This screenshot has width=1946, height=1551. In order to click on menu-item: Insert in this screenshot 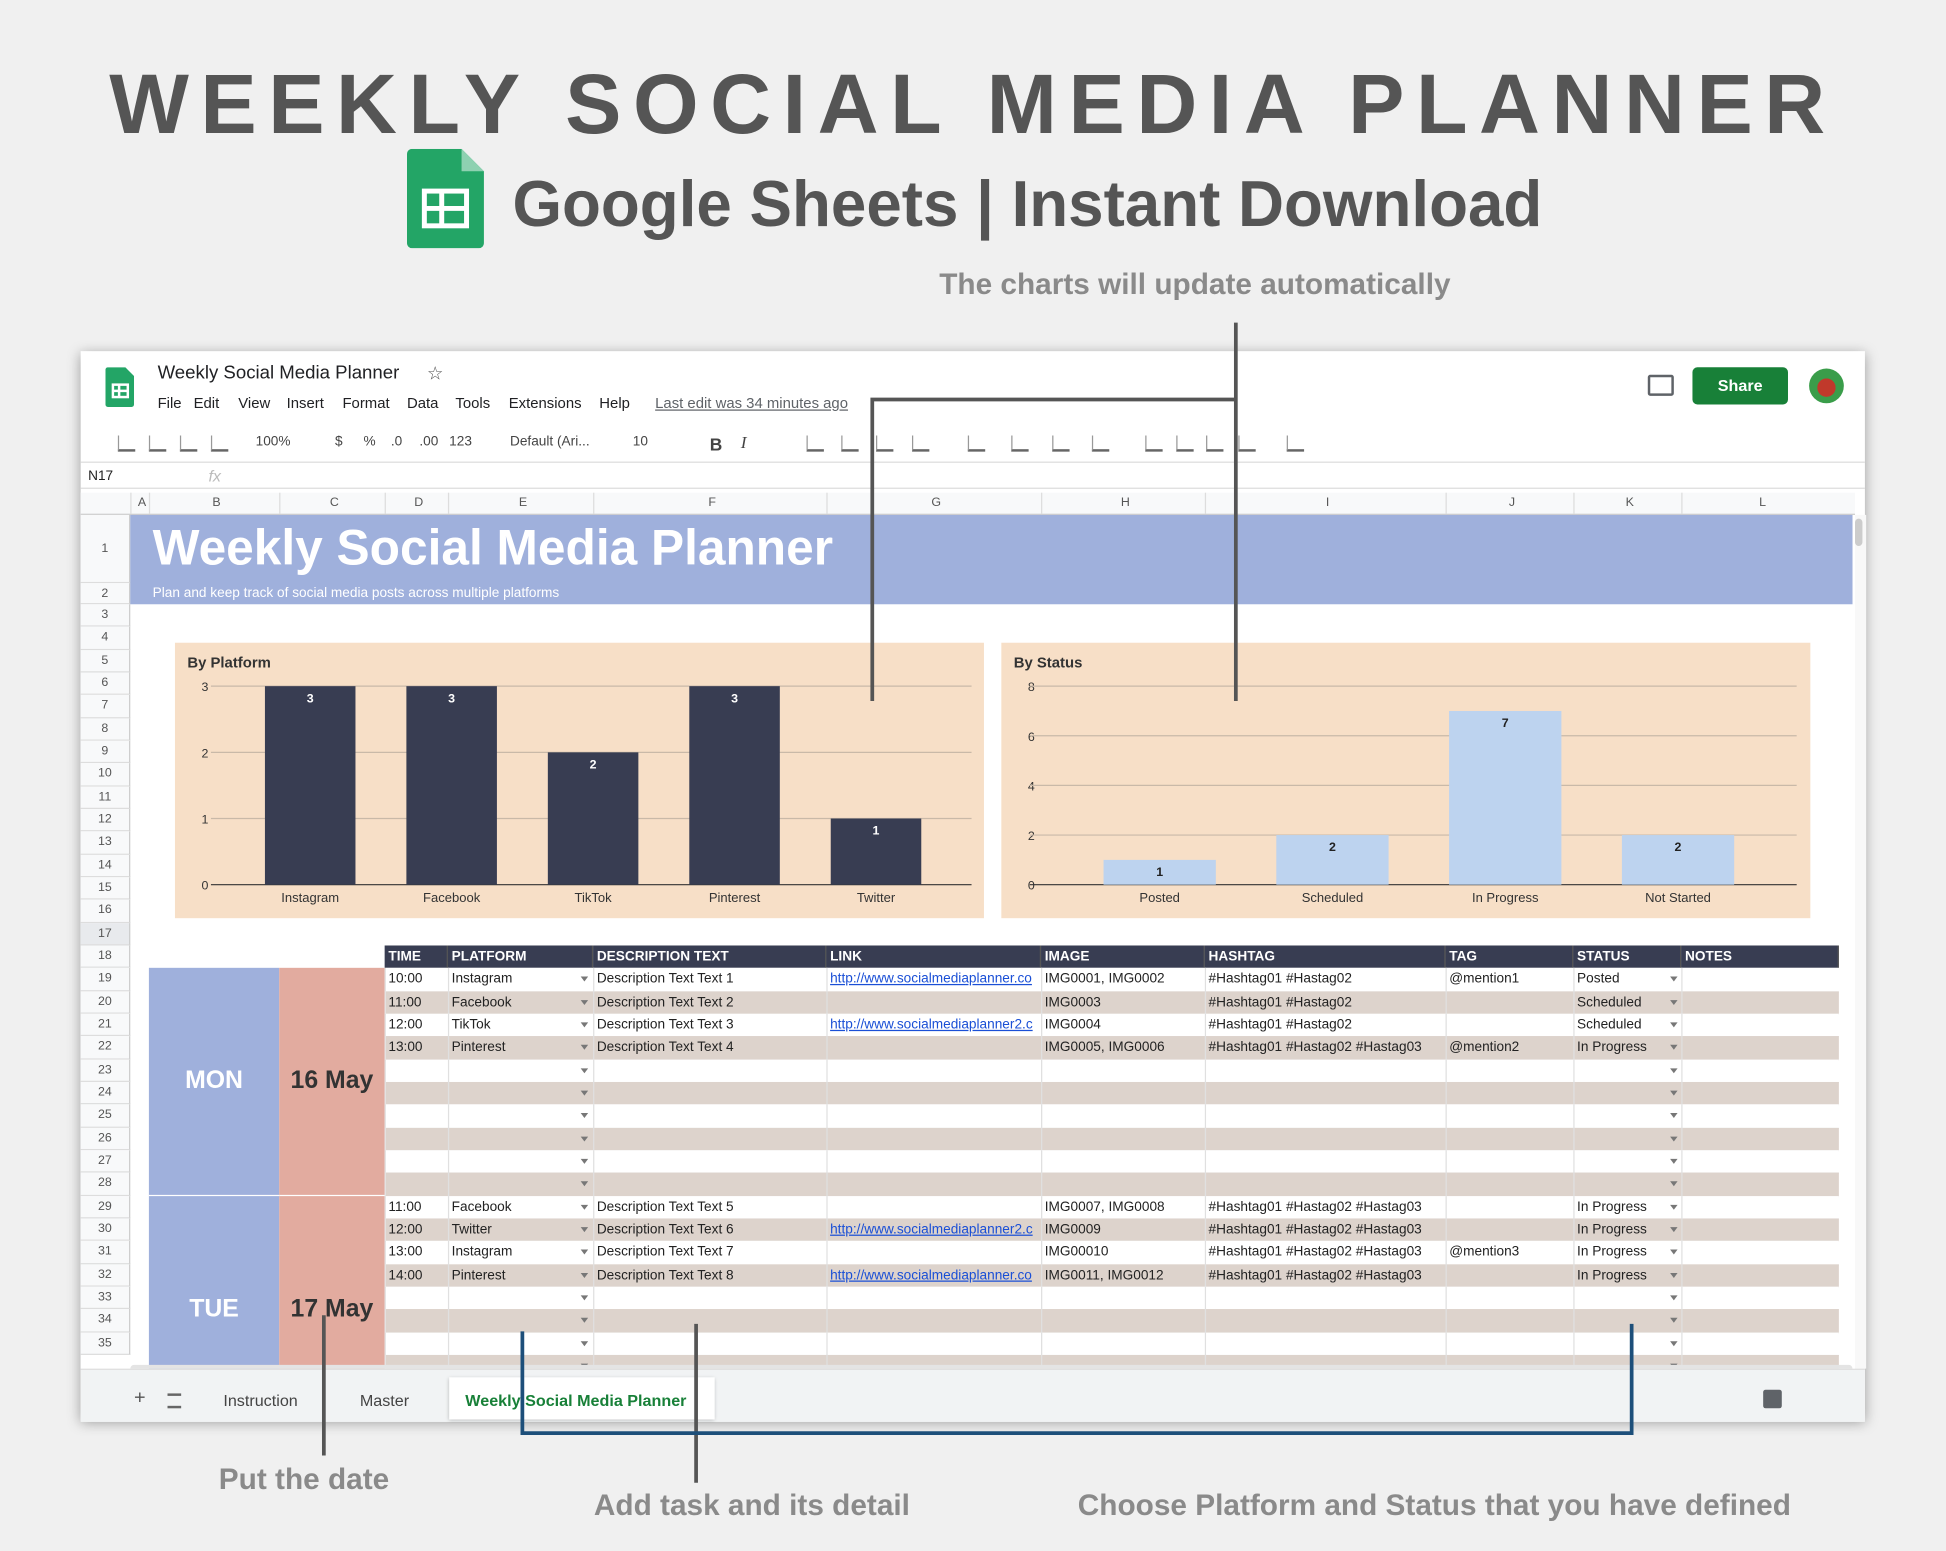, I will do `click(305, 403)`.